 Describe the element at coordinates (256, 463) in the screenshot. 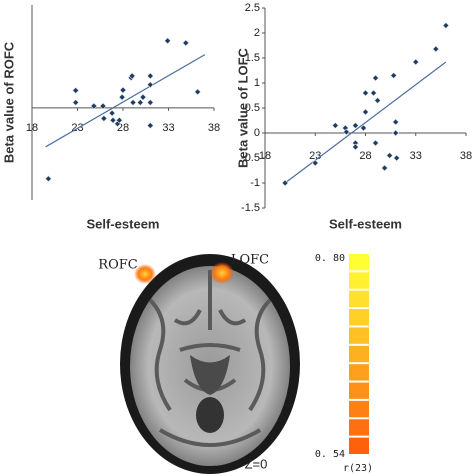

I see `slice-label: Z=0` at that location.